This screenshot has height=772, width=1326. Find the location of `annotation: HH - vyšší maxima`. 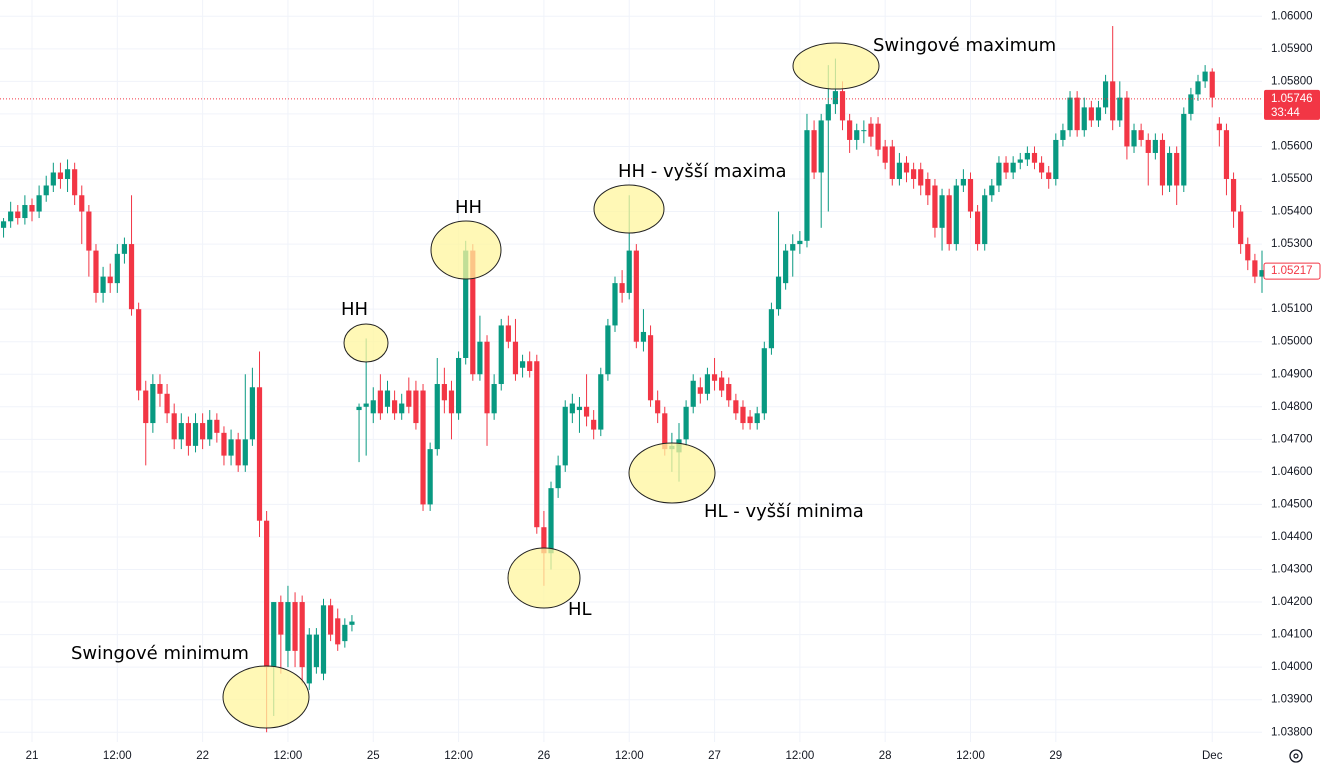

annotation: HH - vyšší maxima is located at coordinates (702, 171).